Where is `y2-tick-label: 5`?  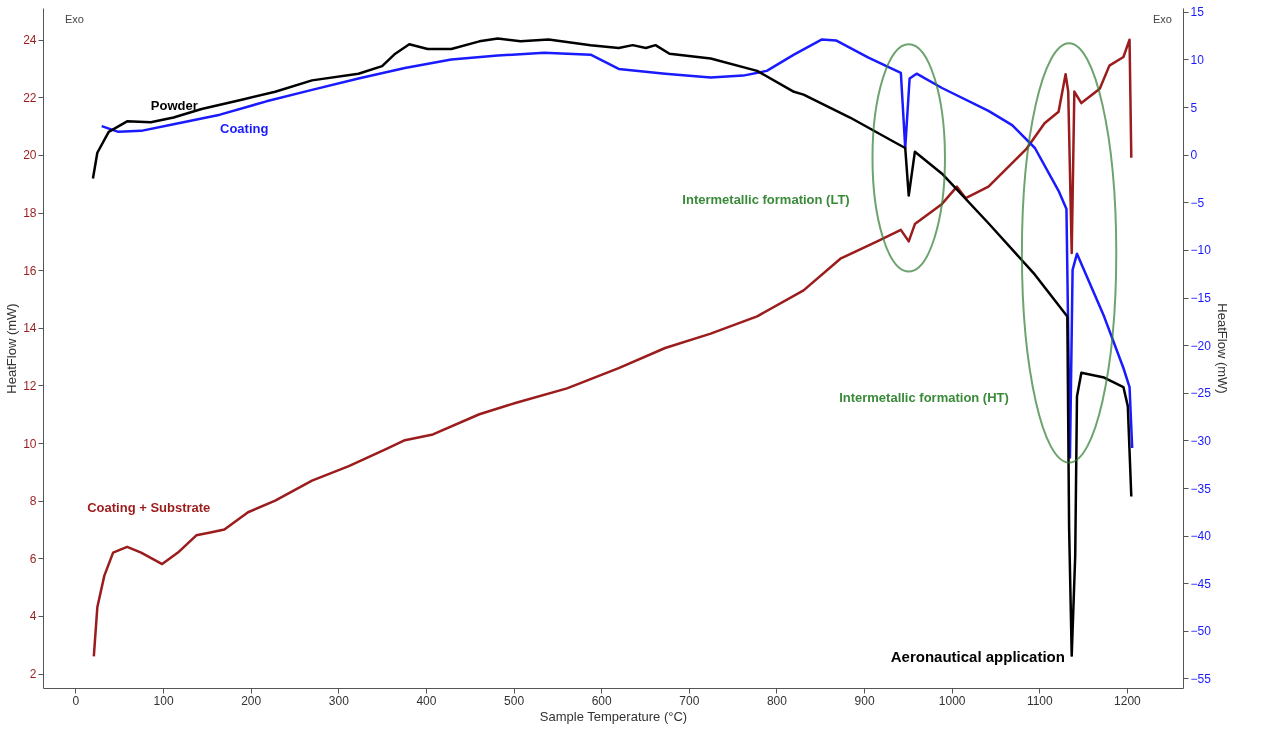
y2-tick-label: 5 is located at coordinates (1194, 107).